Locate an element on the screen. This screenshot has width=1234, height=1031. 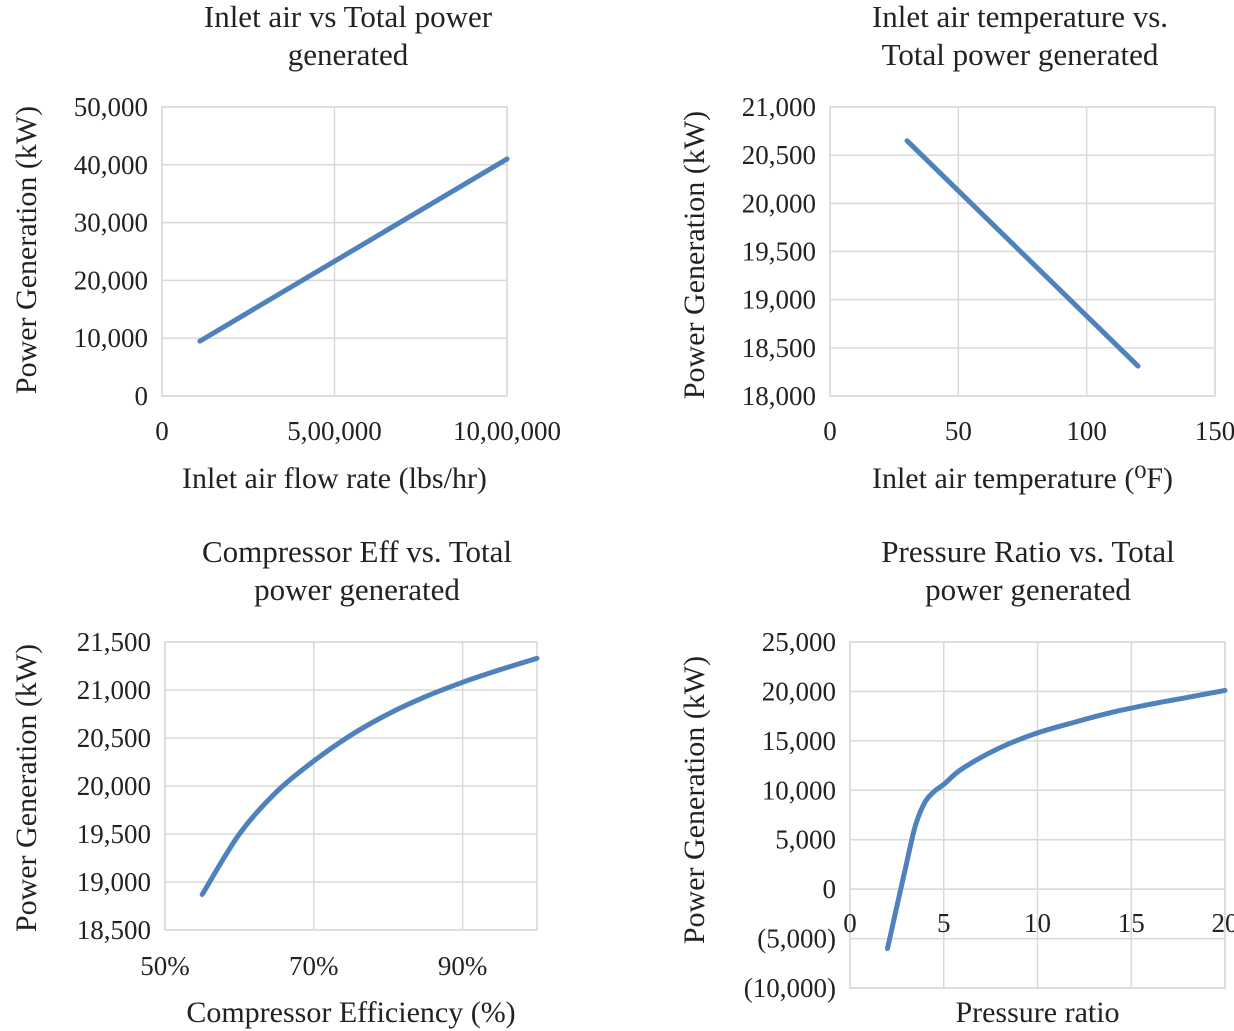
y-tick-label: 21,500 is located at coordinates (114, 642).